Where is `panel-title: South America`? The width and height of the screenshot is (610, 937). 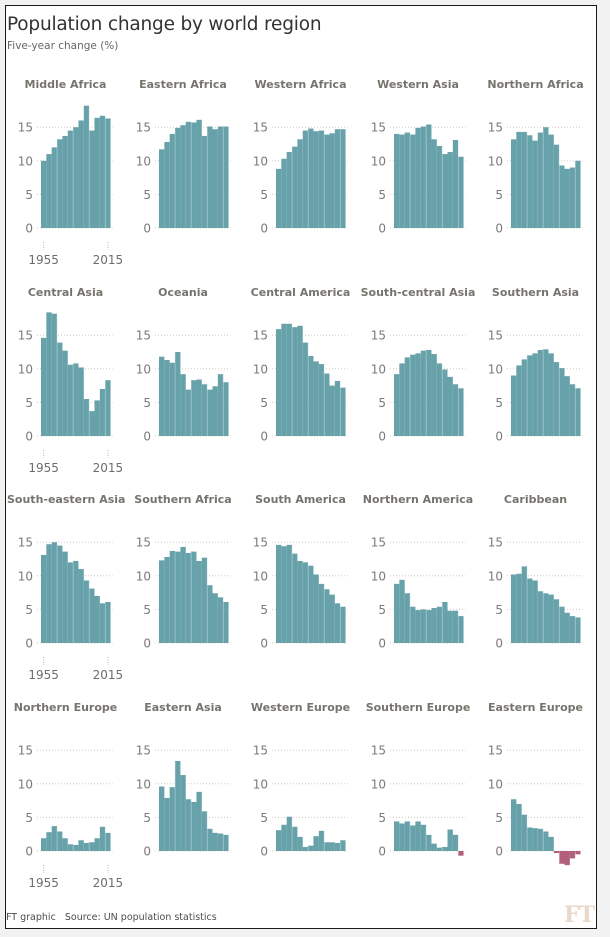 panel-title: South America is located at coordinates (300, 499).